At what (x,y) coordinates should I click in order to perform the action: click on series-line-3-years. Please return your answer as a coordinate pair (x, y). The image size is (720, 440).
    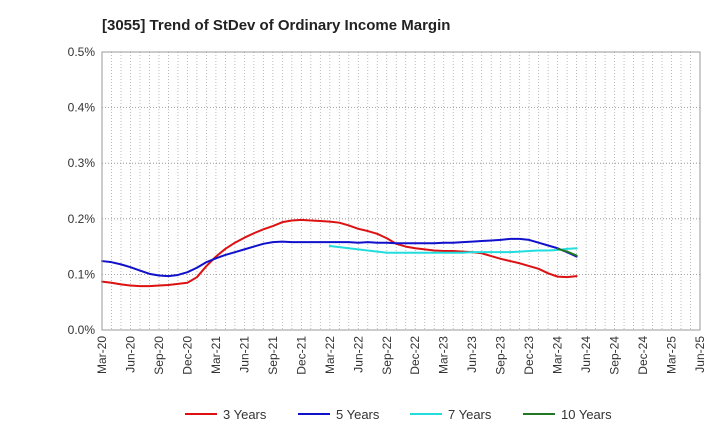
    Looking at the image, I should click on (339, 253).